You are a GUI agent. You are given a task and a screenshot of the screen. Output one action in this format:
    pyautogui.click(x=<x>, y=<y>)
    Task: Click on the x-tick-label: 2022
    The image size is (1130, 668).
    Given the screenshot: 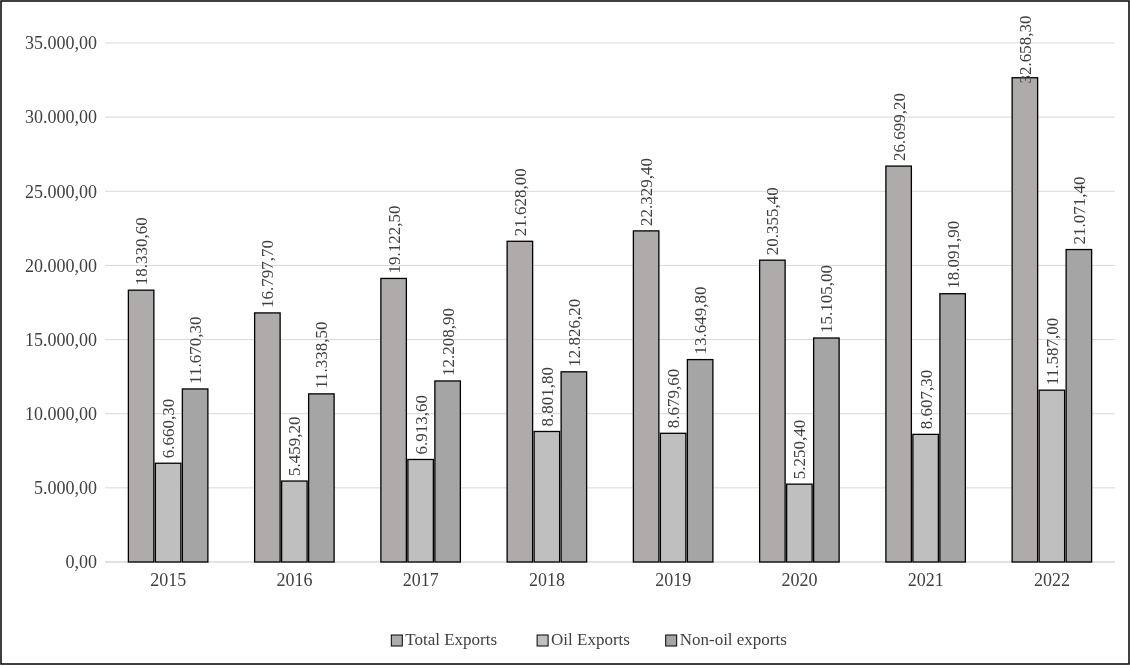 What is the action you would take?
    pyautogui.click(x=1051, y=580)
    